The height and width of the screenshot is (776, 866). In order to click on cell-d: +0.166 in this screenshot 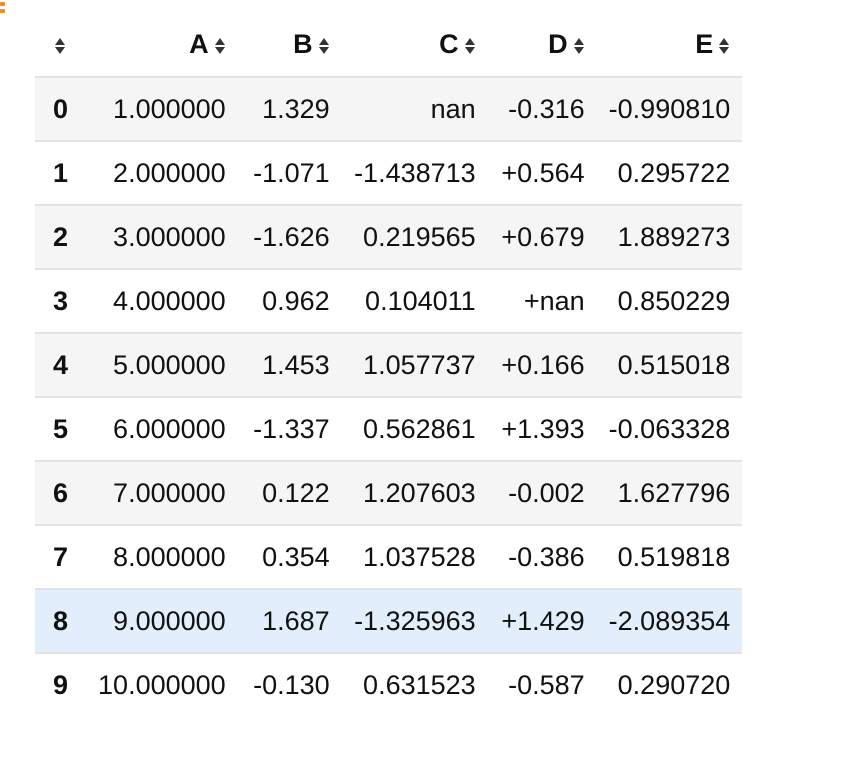, I will do `click(543, 364)`.